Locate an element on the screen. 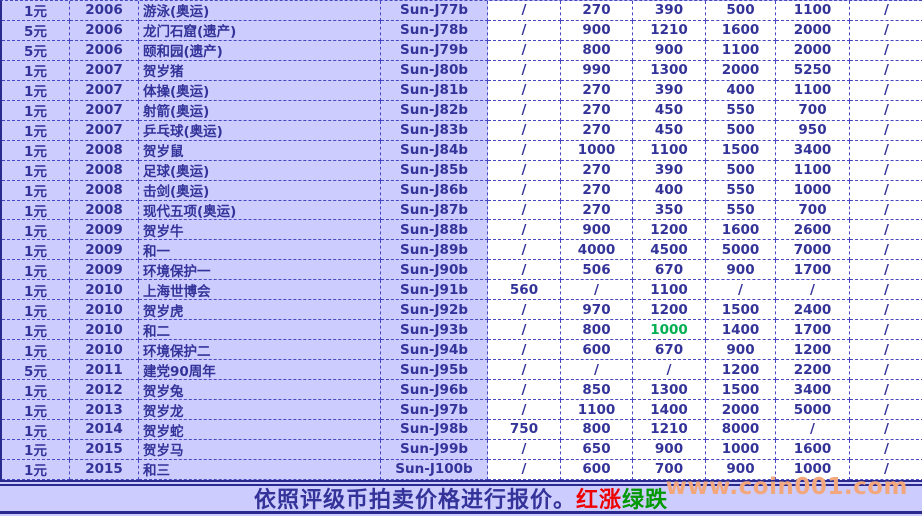 This screenshot has height=516, width=922. price-cell: 500 is located at coordinates (741, 170).